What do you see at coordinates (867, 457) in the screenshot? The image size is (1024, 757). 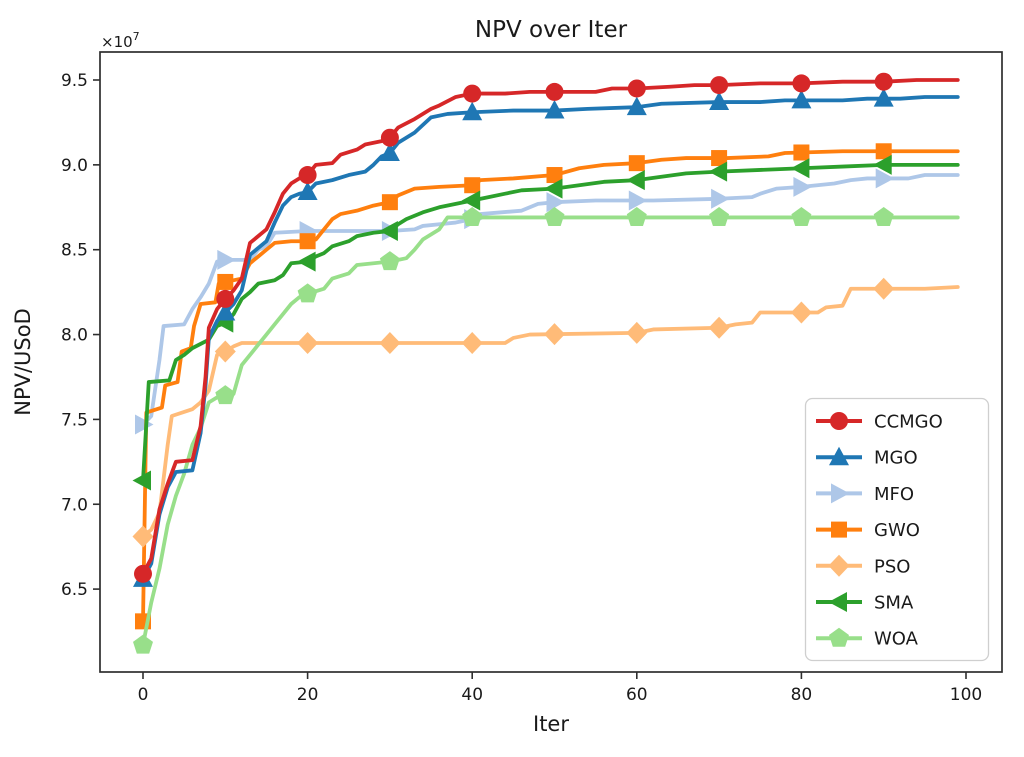 I see `legend-entry-mgo: MGO` at bounding box center [867, 457].